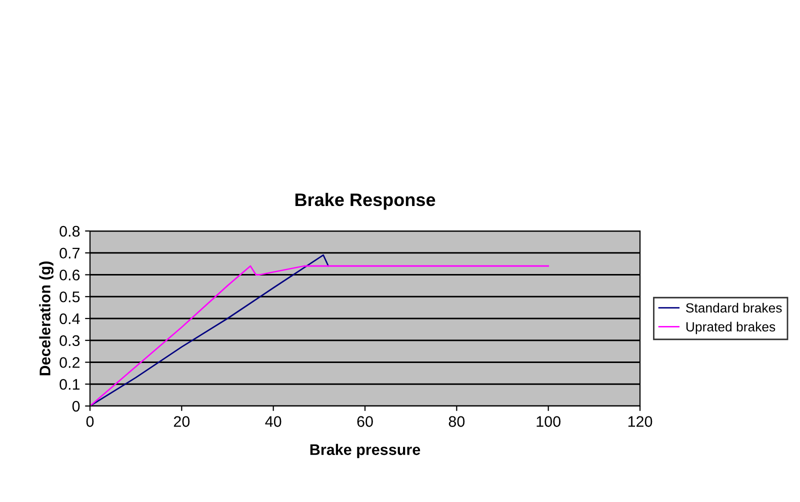 The image size is (800, 502). Describe the element at coordinates (70, 296) in the screenshot. I see `y-tick-label: 0.5` at that location.